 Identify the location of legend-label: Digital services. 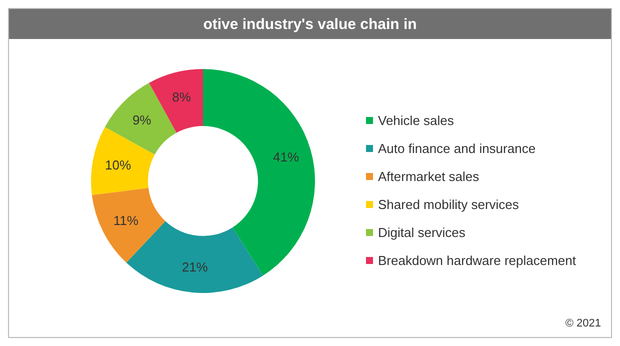
(422, 232).